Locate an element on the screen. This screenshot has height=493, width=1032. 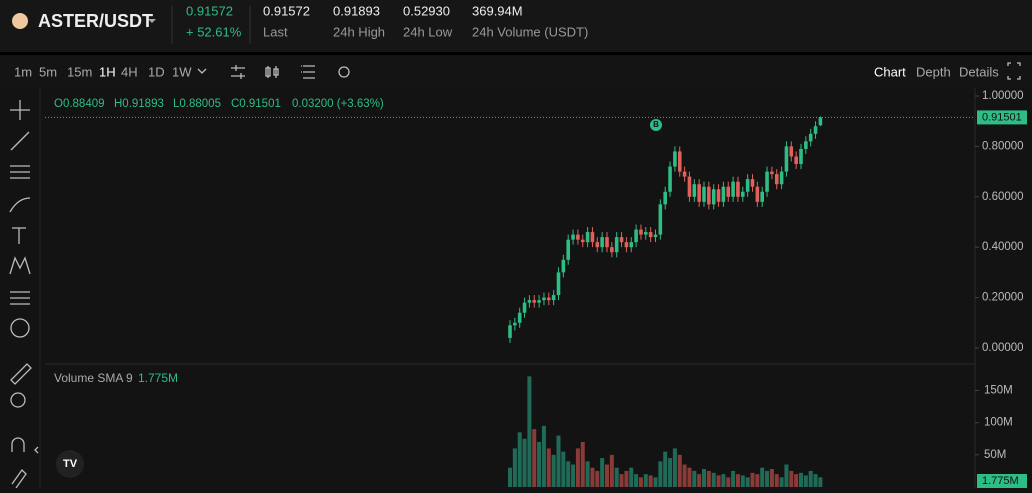
indicator-icon is located at coordinates (238, 72).